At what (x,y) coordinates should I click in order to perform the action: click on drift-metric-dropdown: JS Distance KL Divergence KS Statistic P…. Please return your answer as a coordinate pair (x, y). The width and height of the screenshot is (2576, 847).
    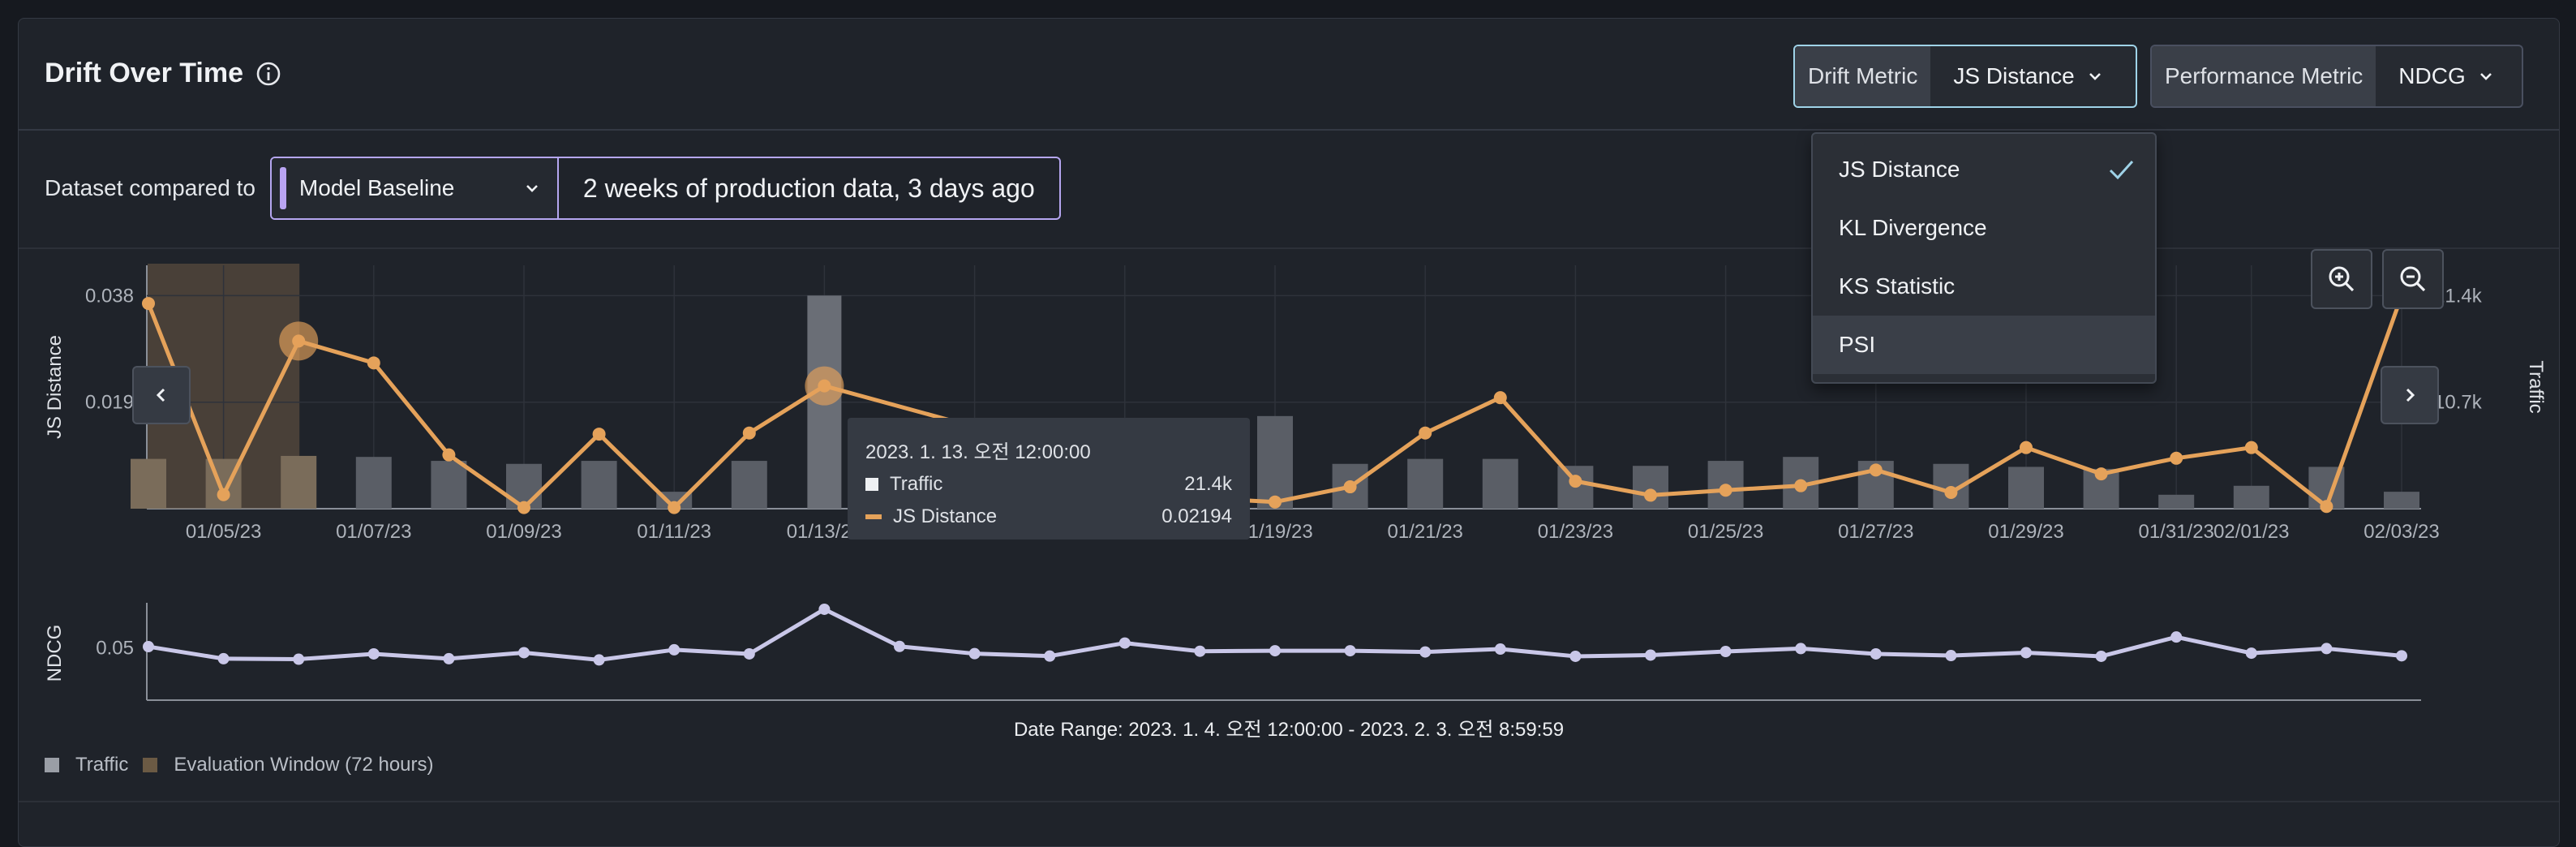
    Looking at the image, I should click on (1984, 258).